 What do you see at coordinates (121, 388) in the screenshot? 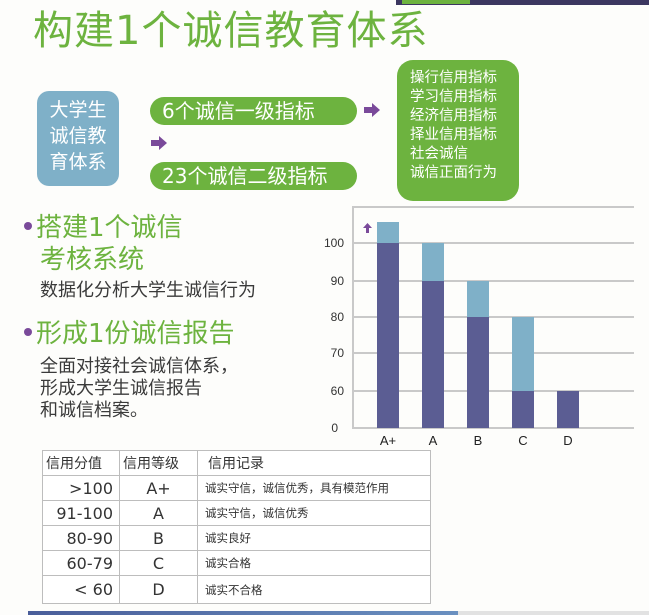
I see `bullet-description: 形成大学生诚信报告` at bounding box center [121, 388].